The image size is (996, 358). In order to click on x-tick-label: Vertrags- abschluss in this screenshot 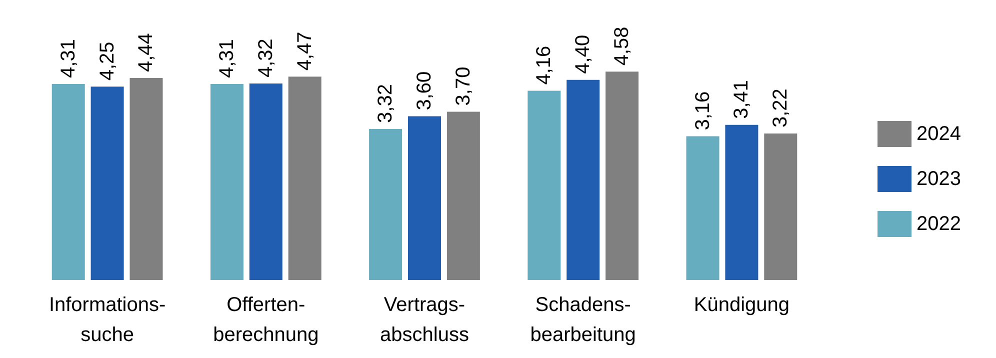, I will do `click(424, 320)`.